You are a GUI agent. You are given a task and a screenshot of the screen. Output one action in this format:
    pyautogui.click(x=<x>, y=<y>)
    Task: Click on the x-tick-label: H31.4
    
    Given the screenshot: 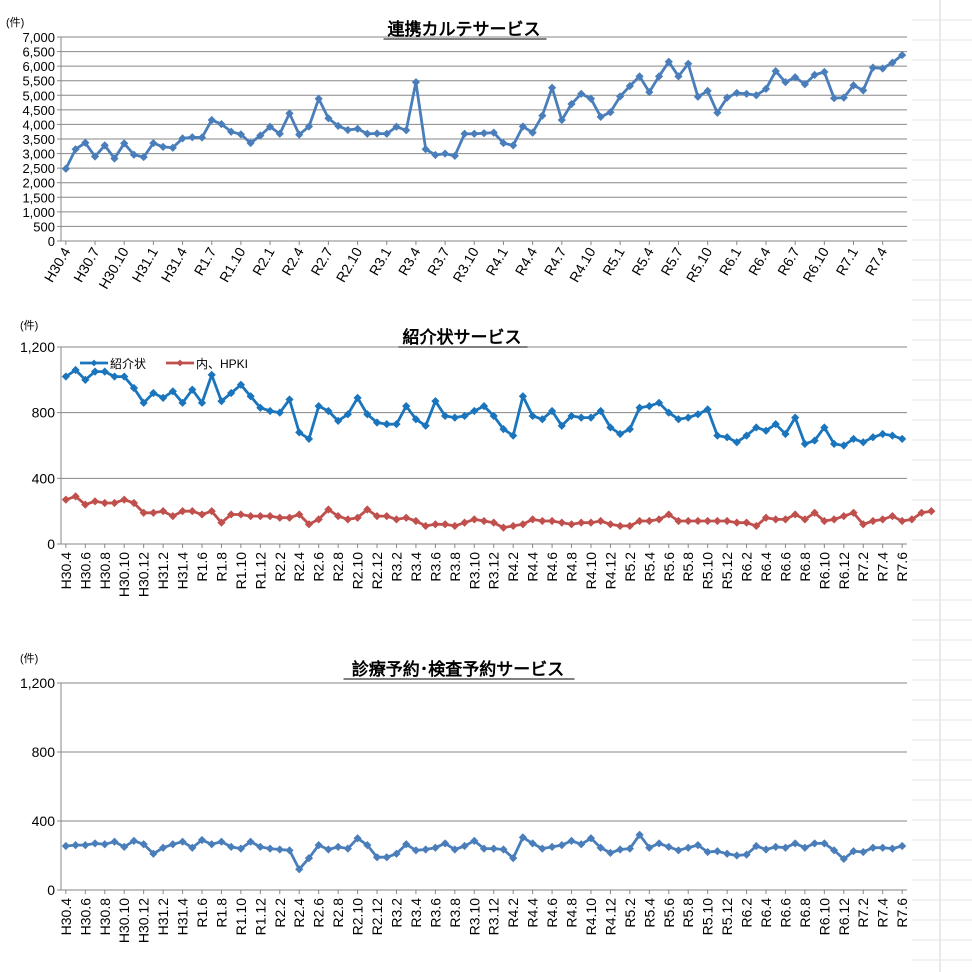 What is the action you would take?
    pyautogui.click(x=183, y=917)
    